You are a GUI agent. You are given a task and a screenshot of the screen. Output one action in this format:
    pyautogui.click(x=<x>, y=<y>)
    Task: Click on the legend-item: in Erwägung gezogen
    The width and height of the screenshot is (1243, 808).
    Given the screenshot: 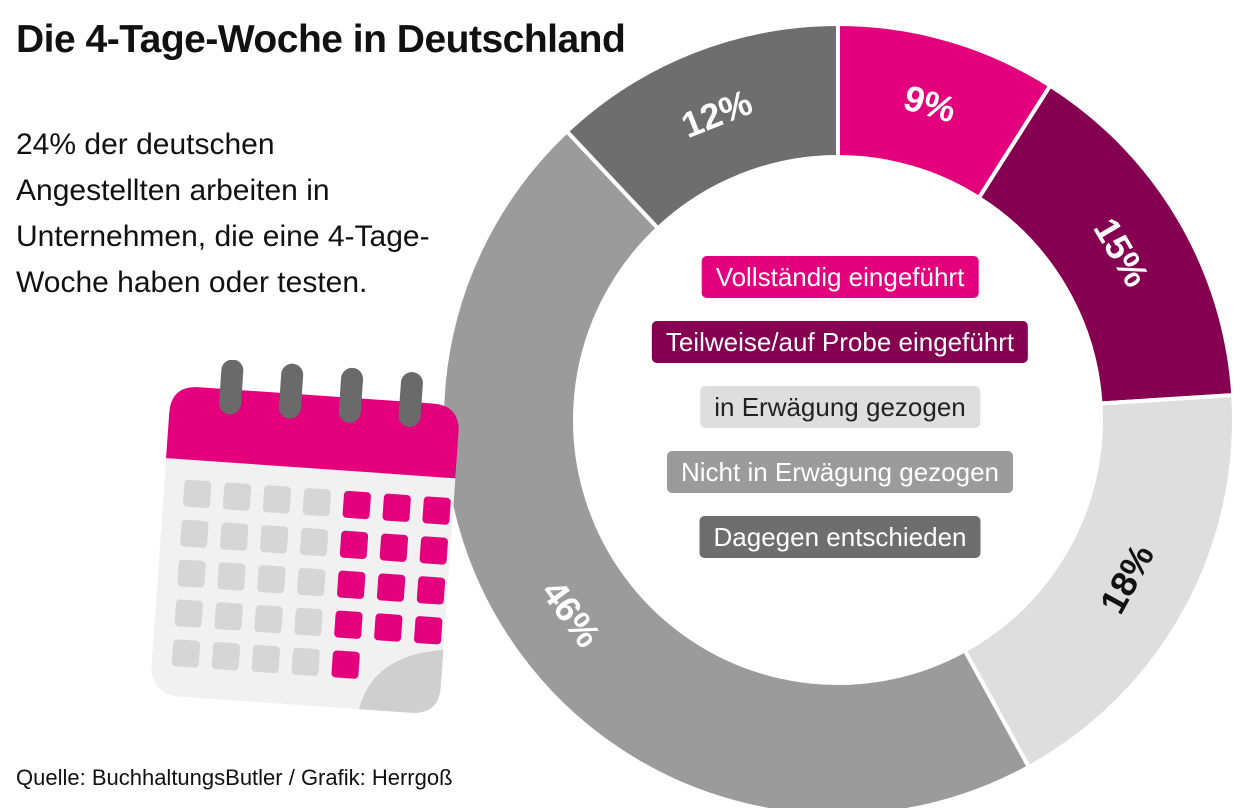 What is the action you would take?
    pyautogui.click(x=840, y=407)
    